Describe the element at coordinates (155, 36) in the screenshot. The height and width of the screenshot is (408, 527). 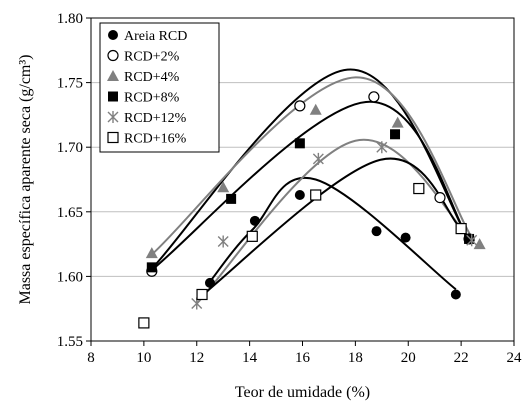
I see `legend-label: Areia RCD` at that location.